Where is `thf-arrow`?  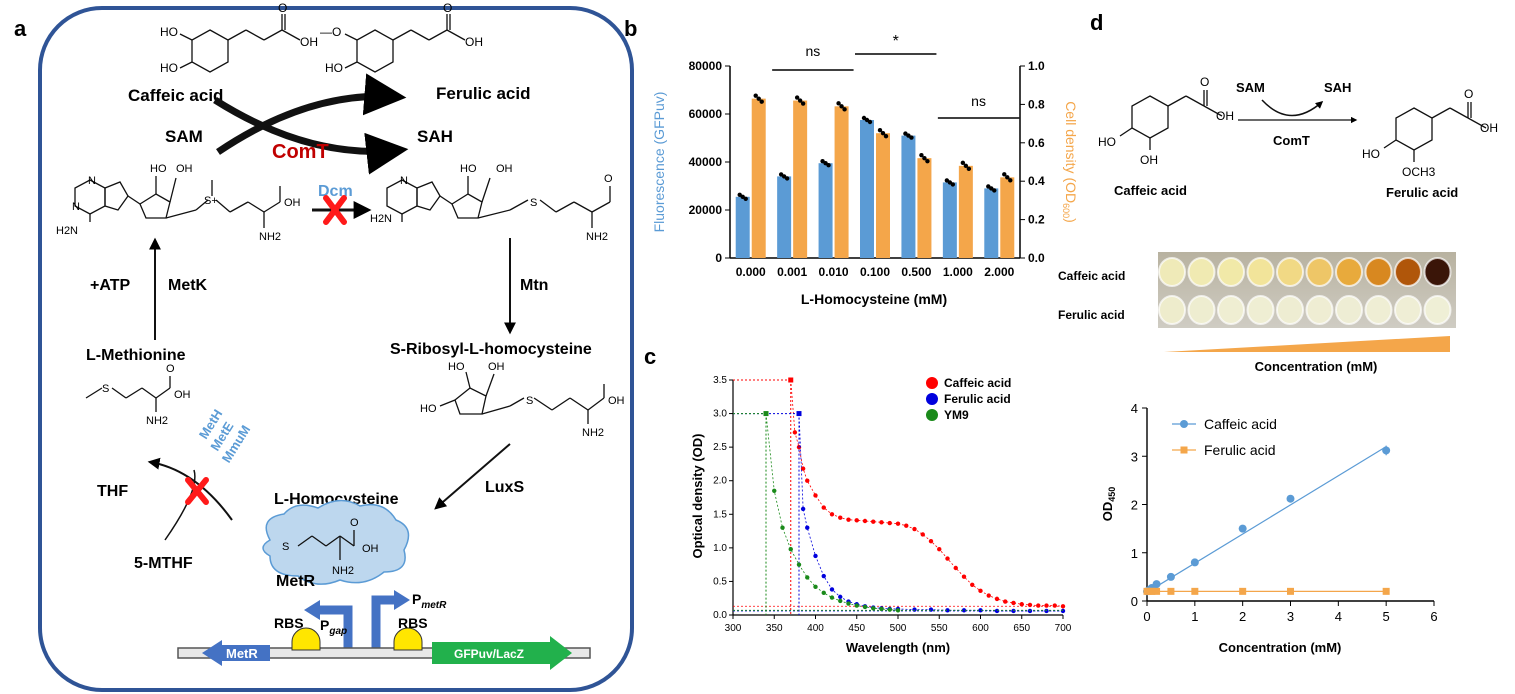 thf-arrow is located at coordinates (190, 489).